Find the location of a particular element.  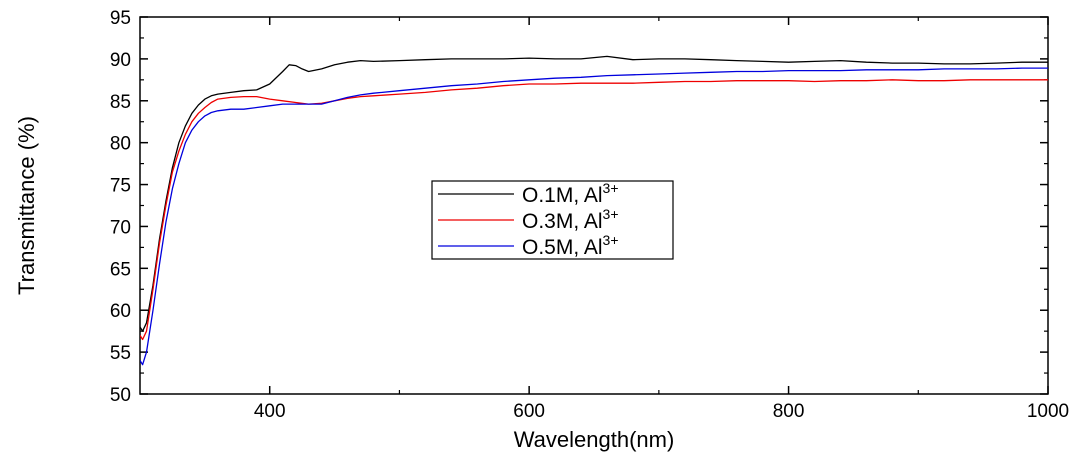

y-tick-label: 50 is located at coordinates (120, 395).